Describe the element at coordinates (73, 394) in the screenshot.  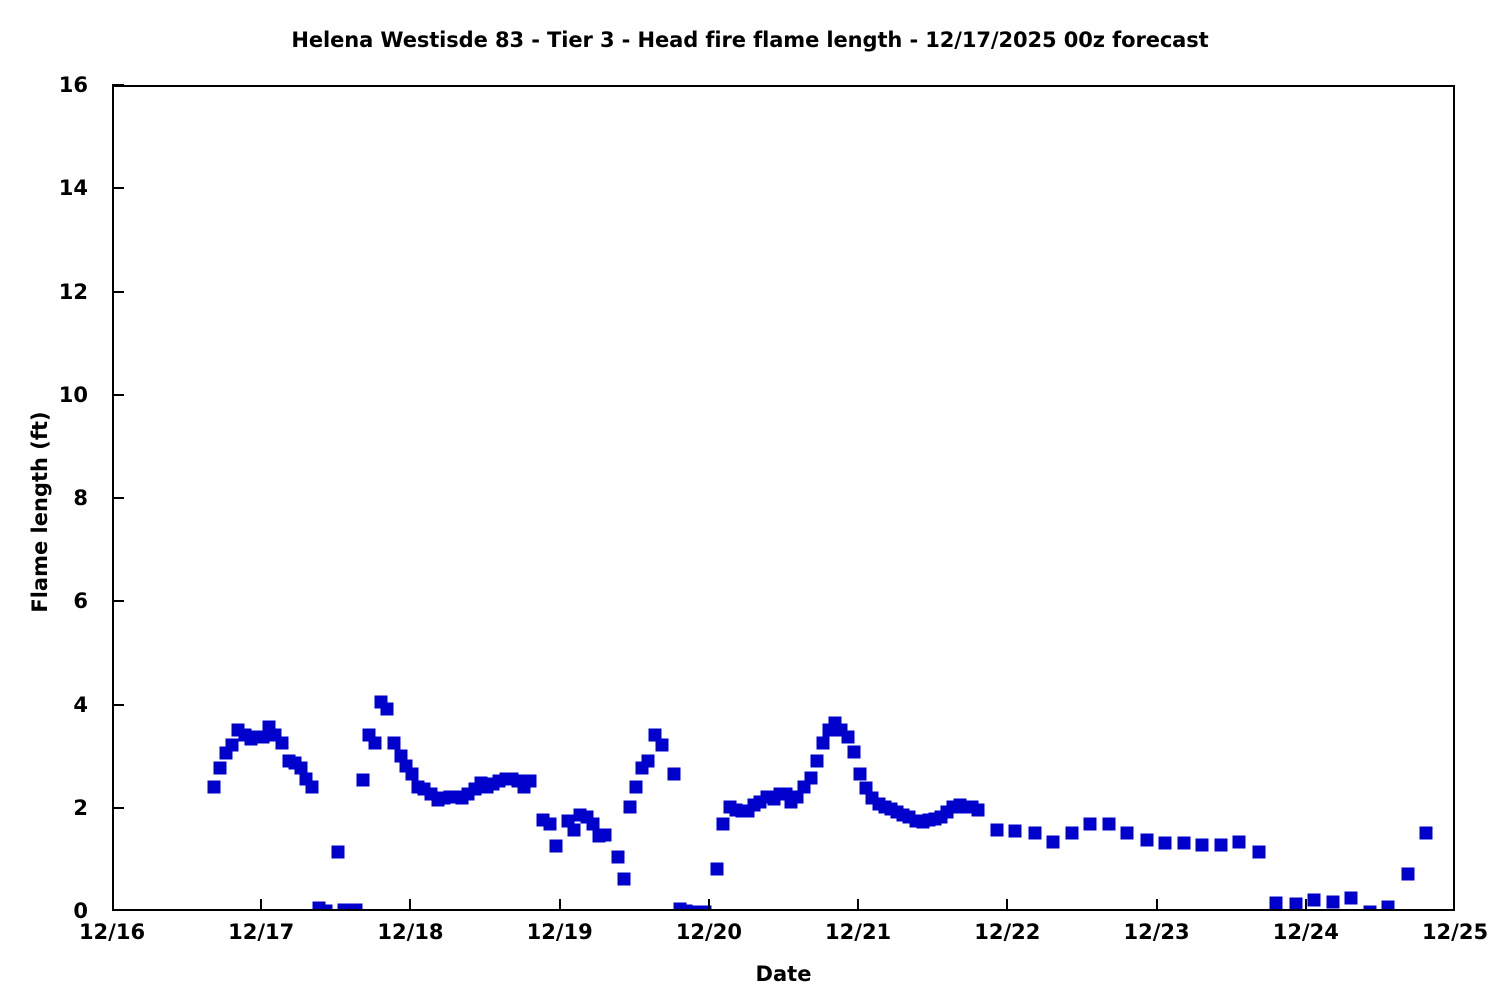
I see `y-axis-tick-label: 10` at that location.